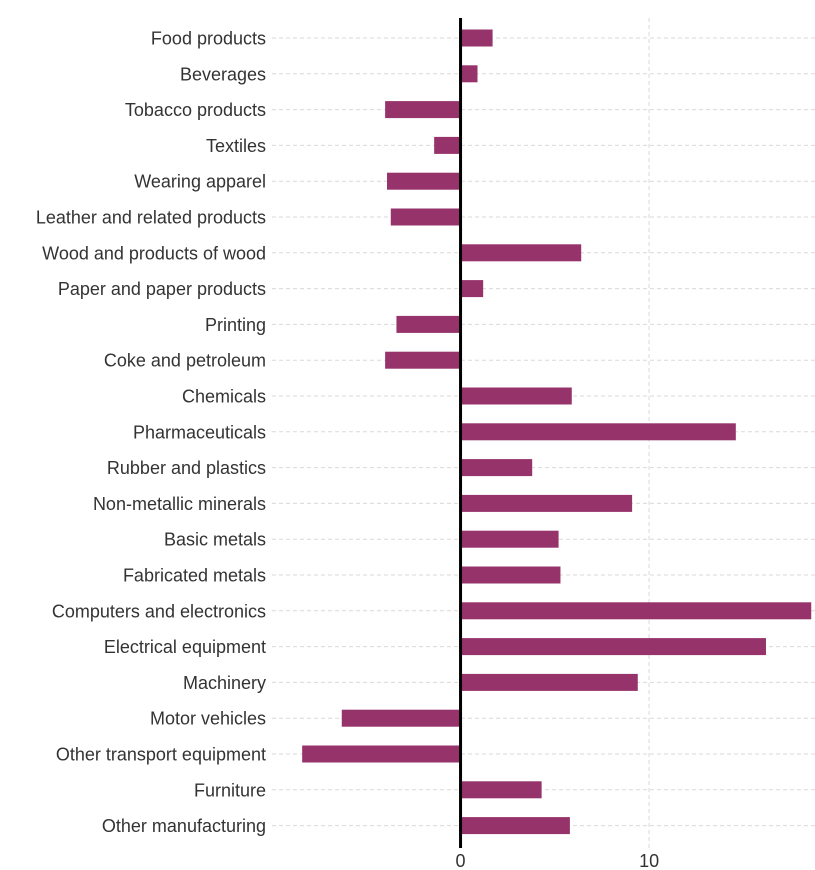 The image size is (815, 870). Describe the element at coordinates (208, 719) in the screenshot. I see `category-label: Motor vehicles` at that location.